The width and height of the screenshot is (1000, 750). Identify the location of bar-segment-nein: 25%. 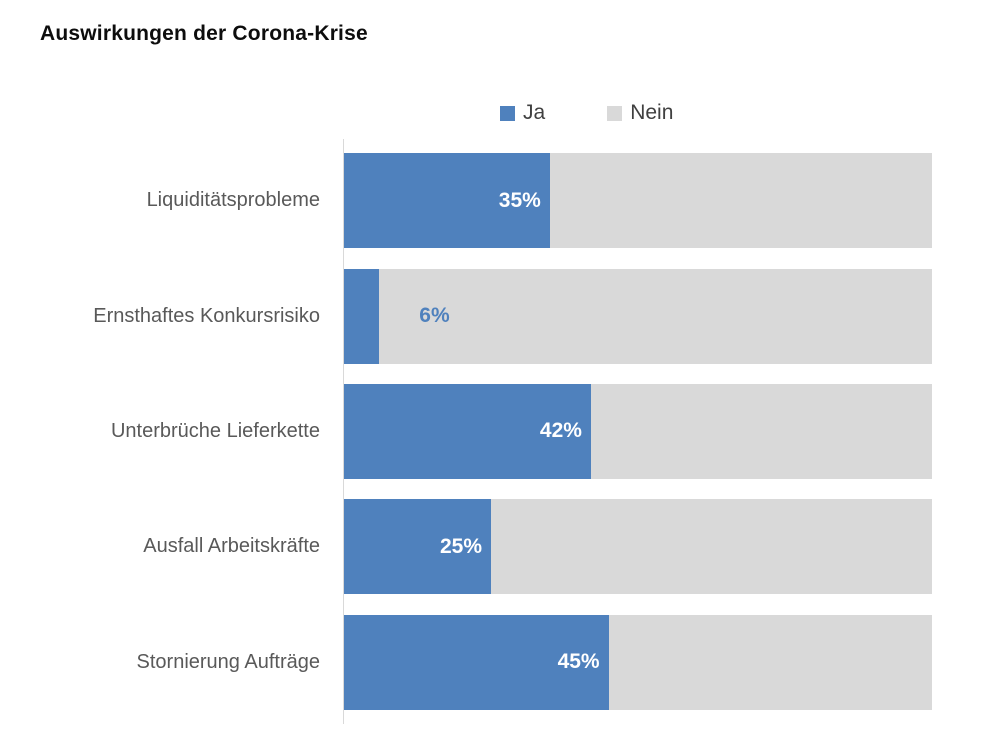
(638, 547).